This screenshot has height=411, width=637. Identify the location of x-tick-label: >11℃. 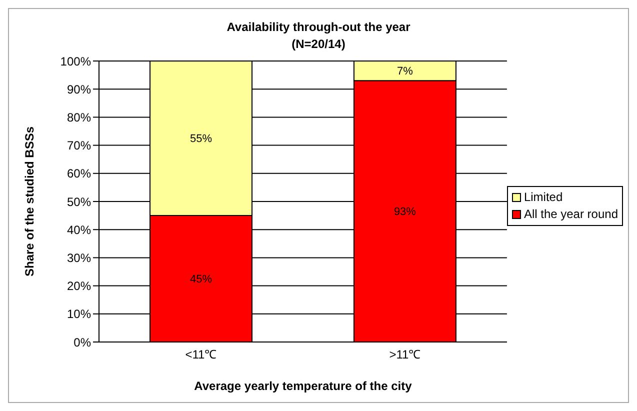
(405, 355).